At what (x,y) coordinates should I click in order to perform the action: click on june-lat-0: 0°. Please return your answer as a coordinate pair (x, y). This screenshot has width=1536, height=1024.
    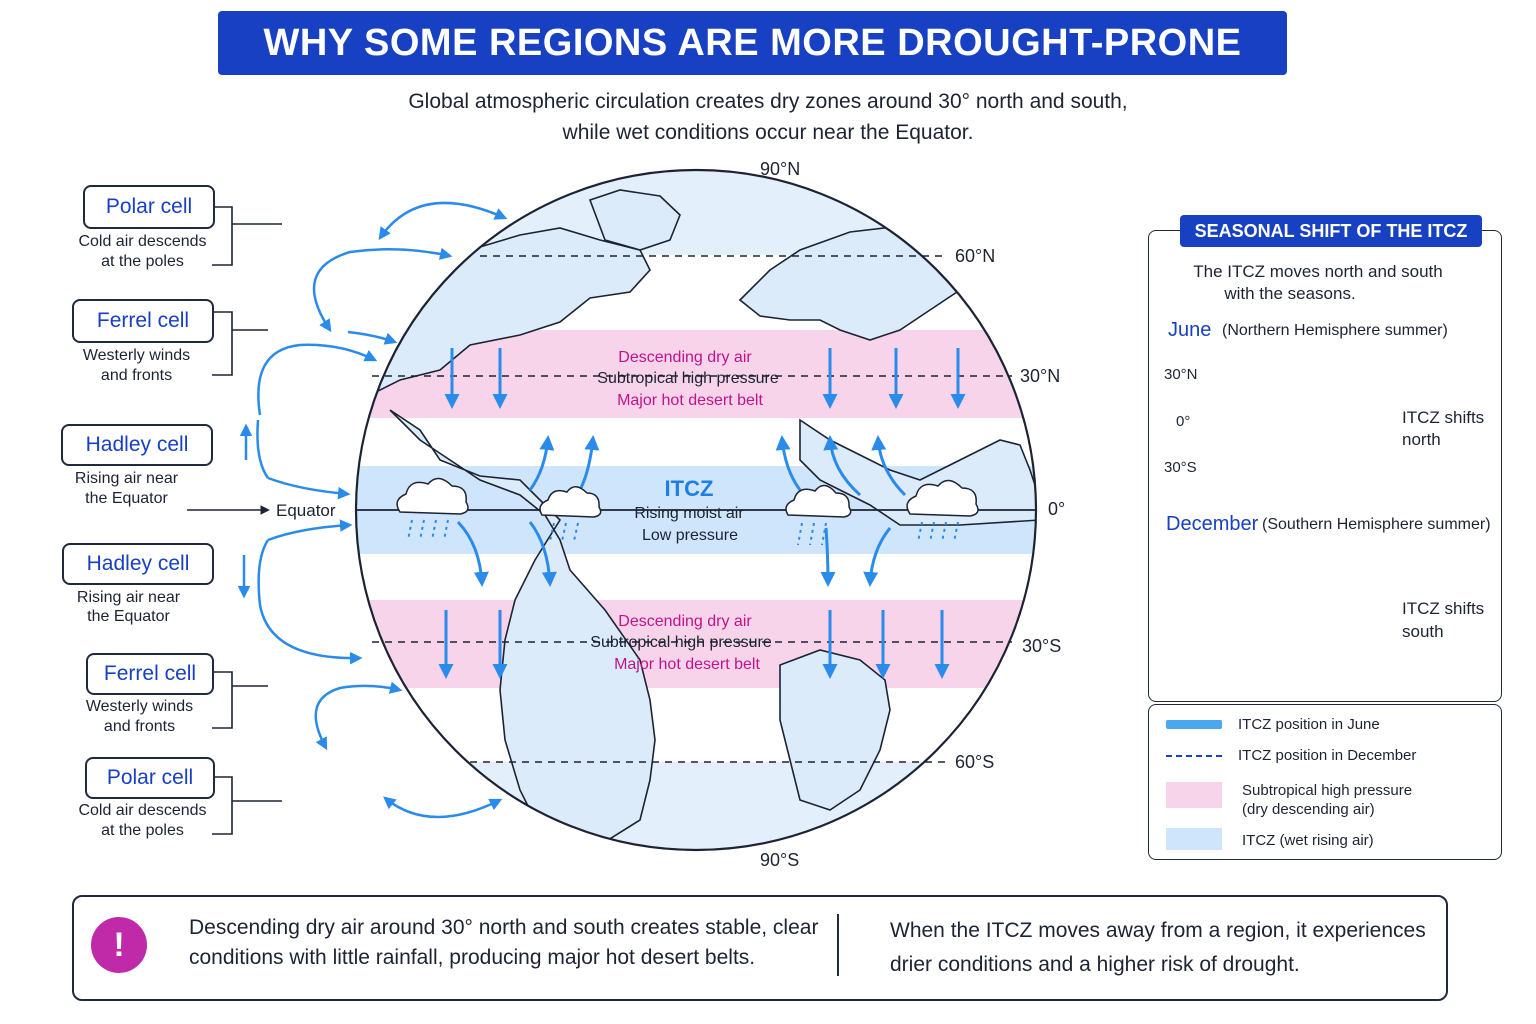
    Looking at the image, I should click on (1183, 421).